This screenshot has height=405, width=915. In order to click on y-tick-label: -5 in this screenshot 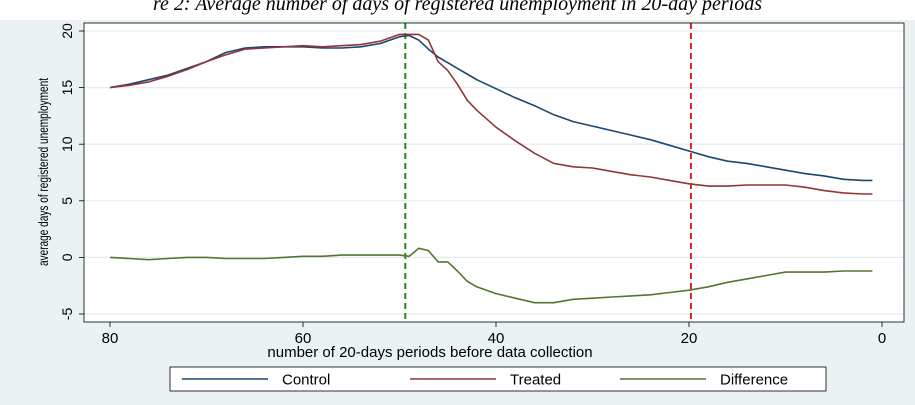, I will do `click(67, 314)`.